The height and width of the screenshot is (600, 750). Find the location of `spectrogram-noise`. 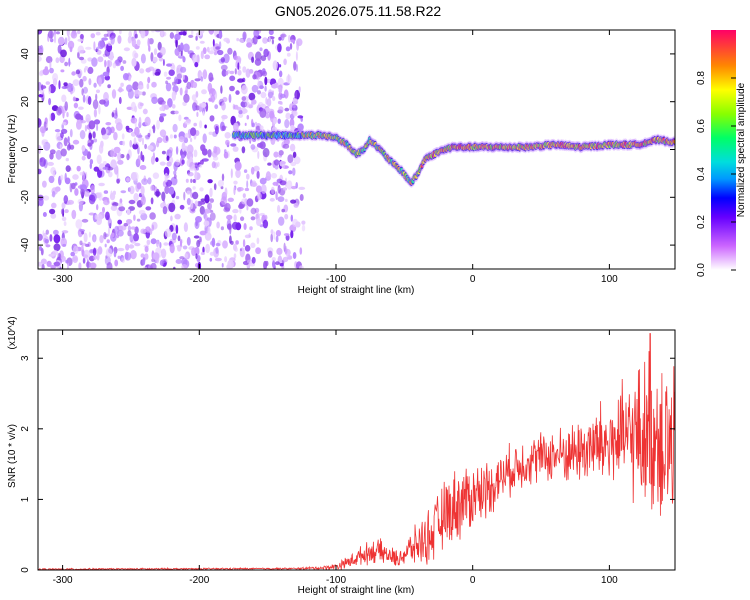

spectrogram-noise is located at coordinates (172, 149).